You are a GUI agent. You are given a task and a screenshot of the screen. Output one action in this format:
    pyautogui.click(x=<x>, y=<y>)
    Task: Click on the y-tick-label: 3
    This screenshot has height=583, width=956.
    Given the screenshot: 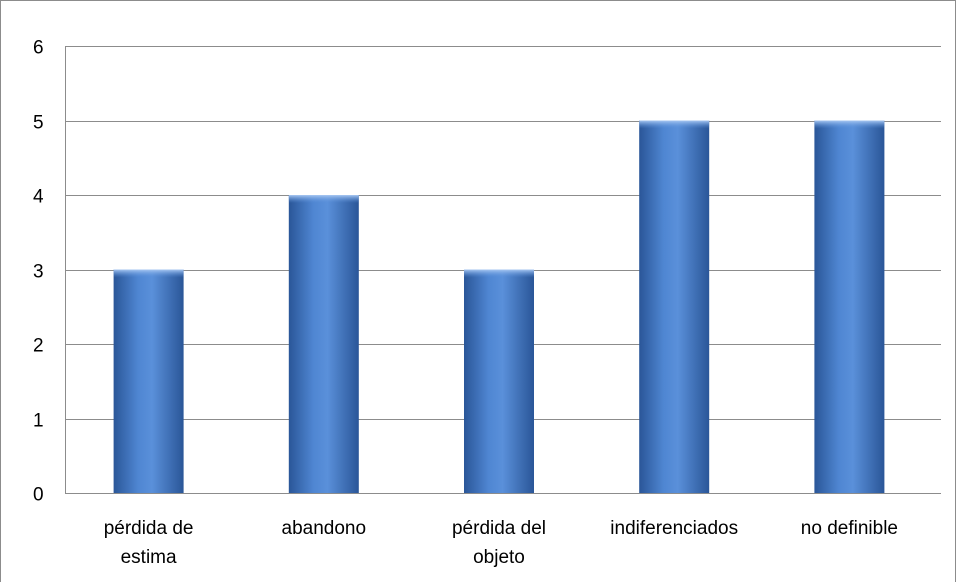 What is the action you would take?
    pyautogui.click(x=38, y=272)
    